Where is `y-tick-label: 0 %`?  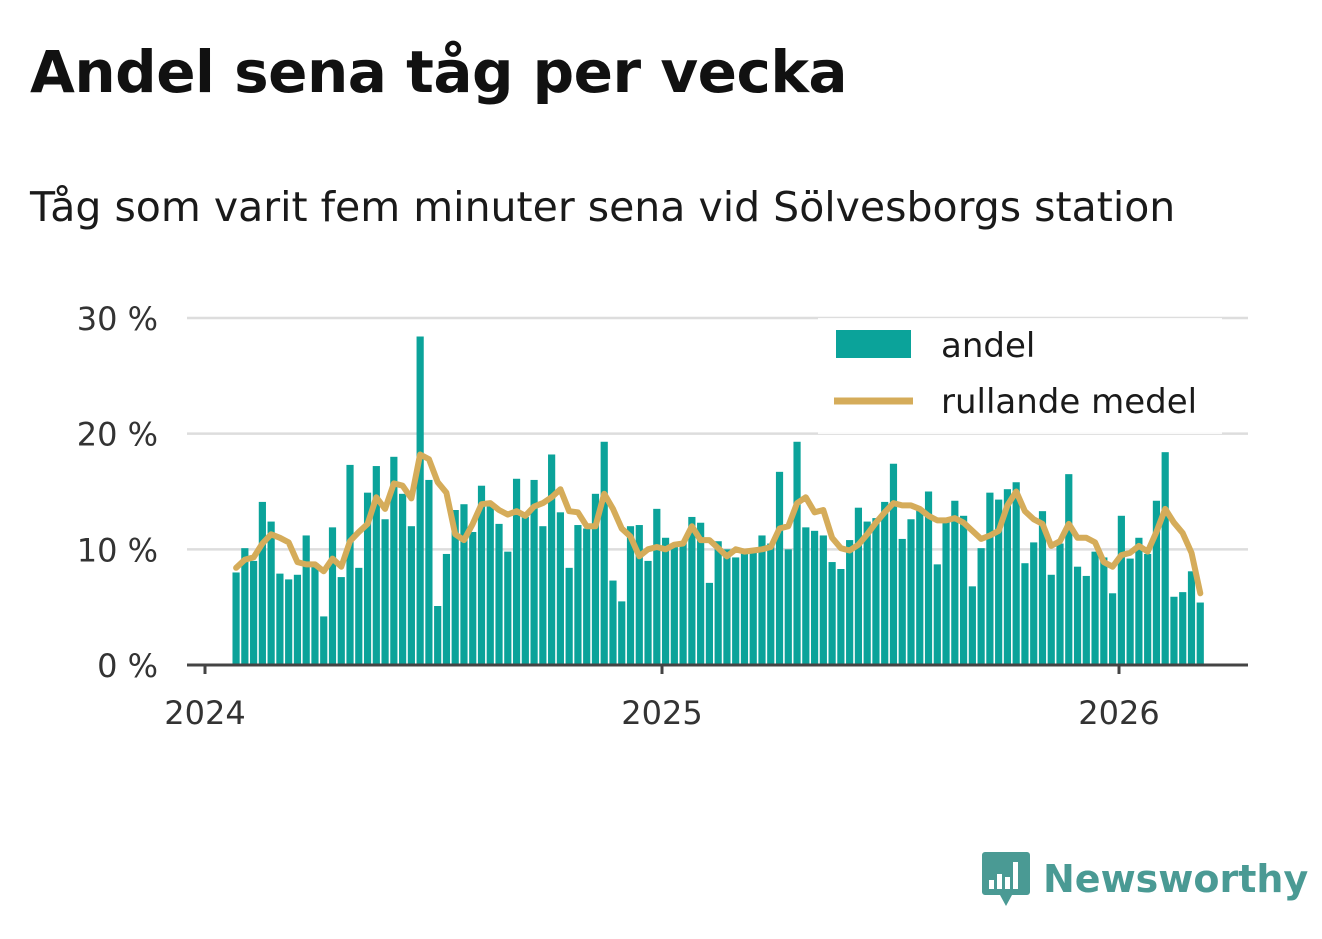 y-tick-label: 0 % is located at coordinates (127, 666).